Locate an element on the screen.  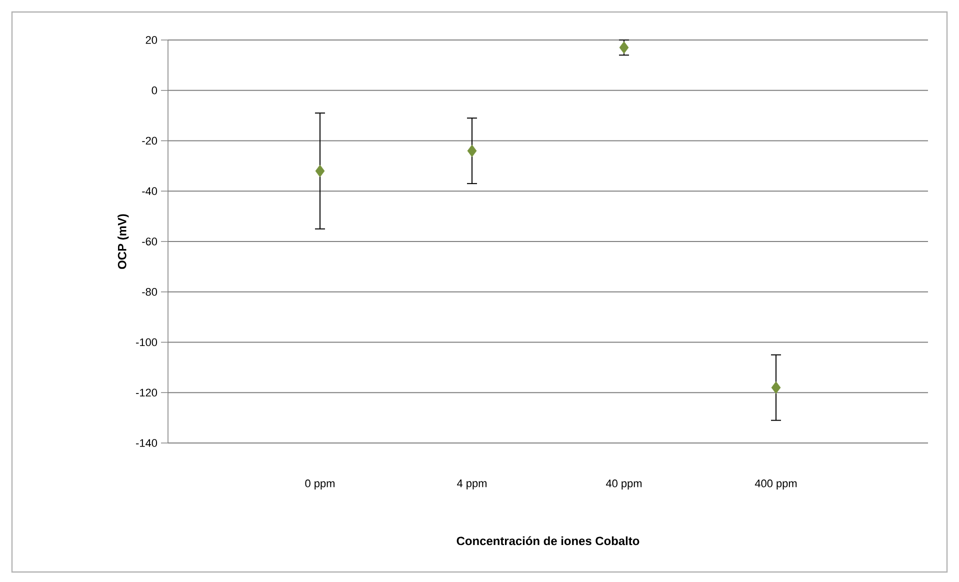
x-axis-title: Concentración de iones Cobalto is located at coordinates (548, 541).